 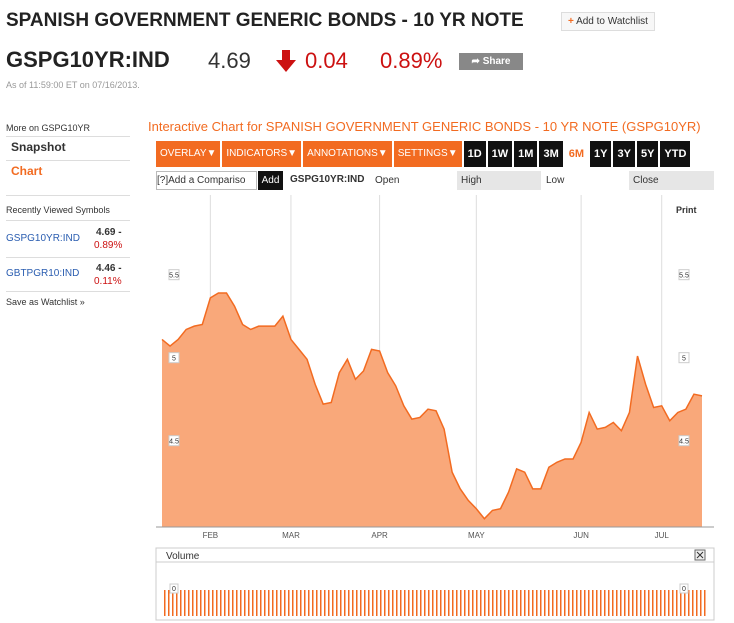 What do you see at coordinates (109, 232) in the screenshot?
I see `recent-price: 4.69 -` at bounding box center [109, 232].